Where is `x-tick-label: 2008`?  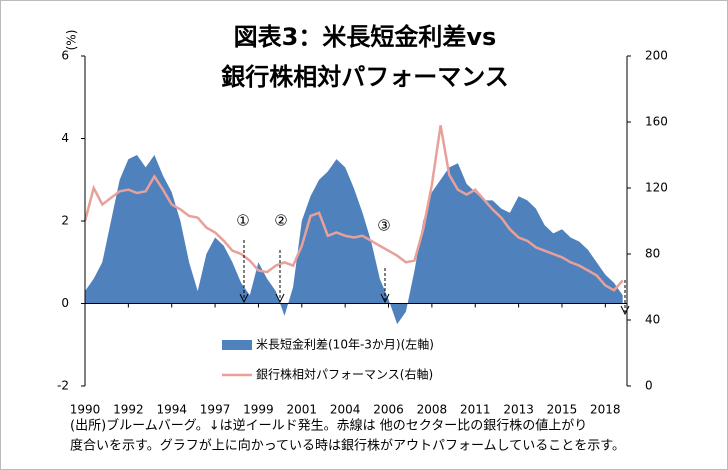 x-tick-label: 2008 is located at coordinates (432, 410).